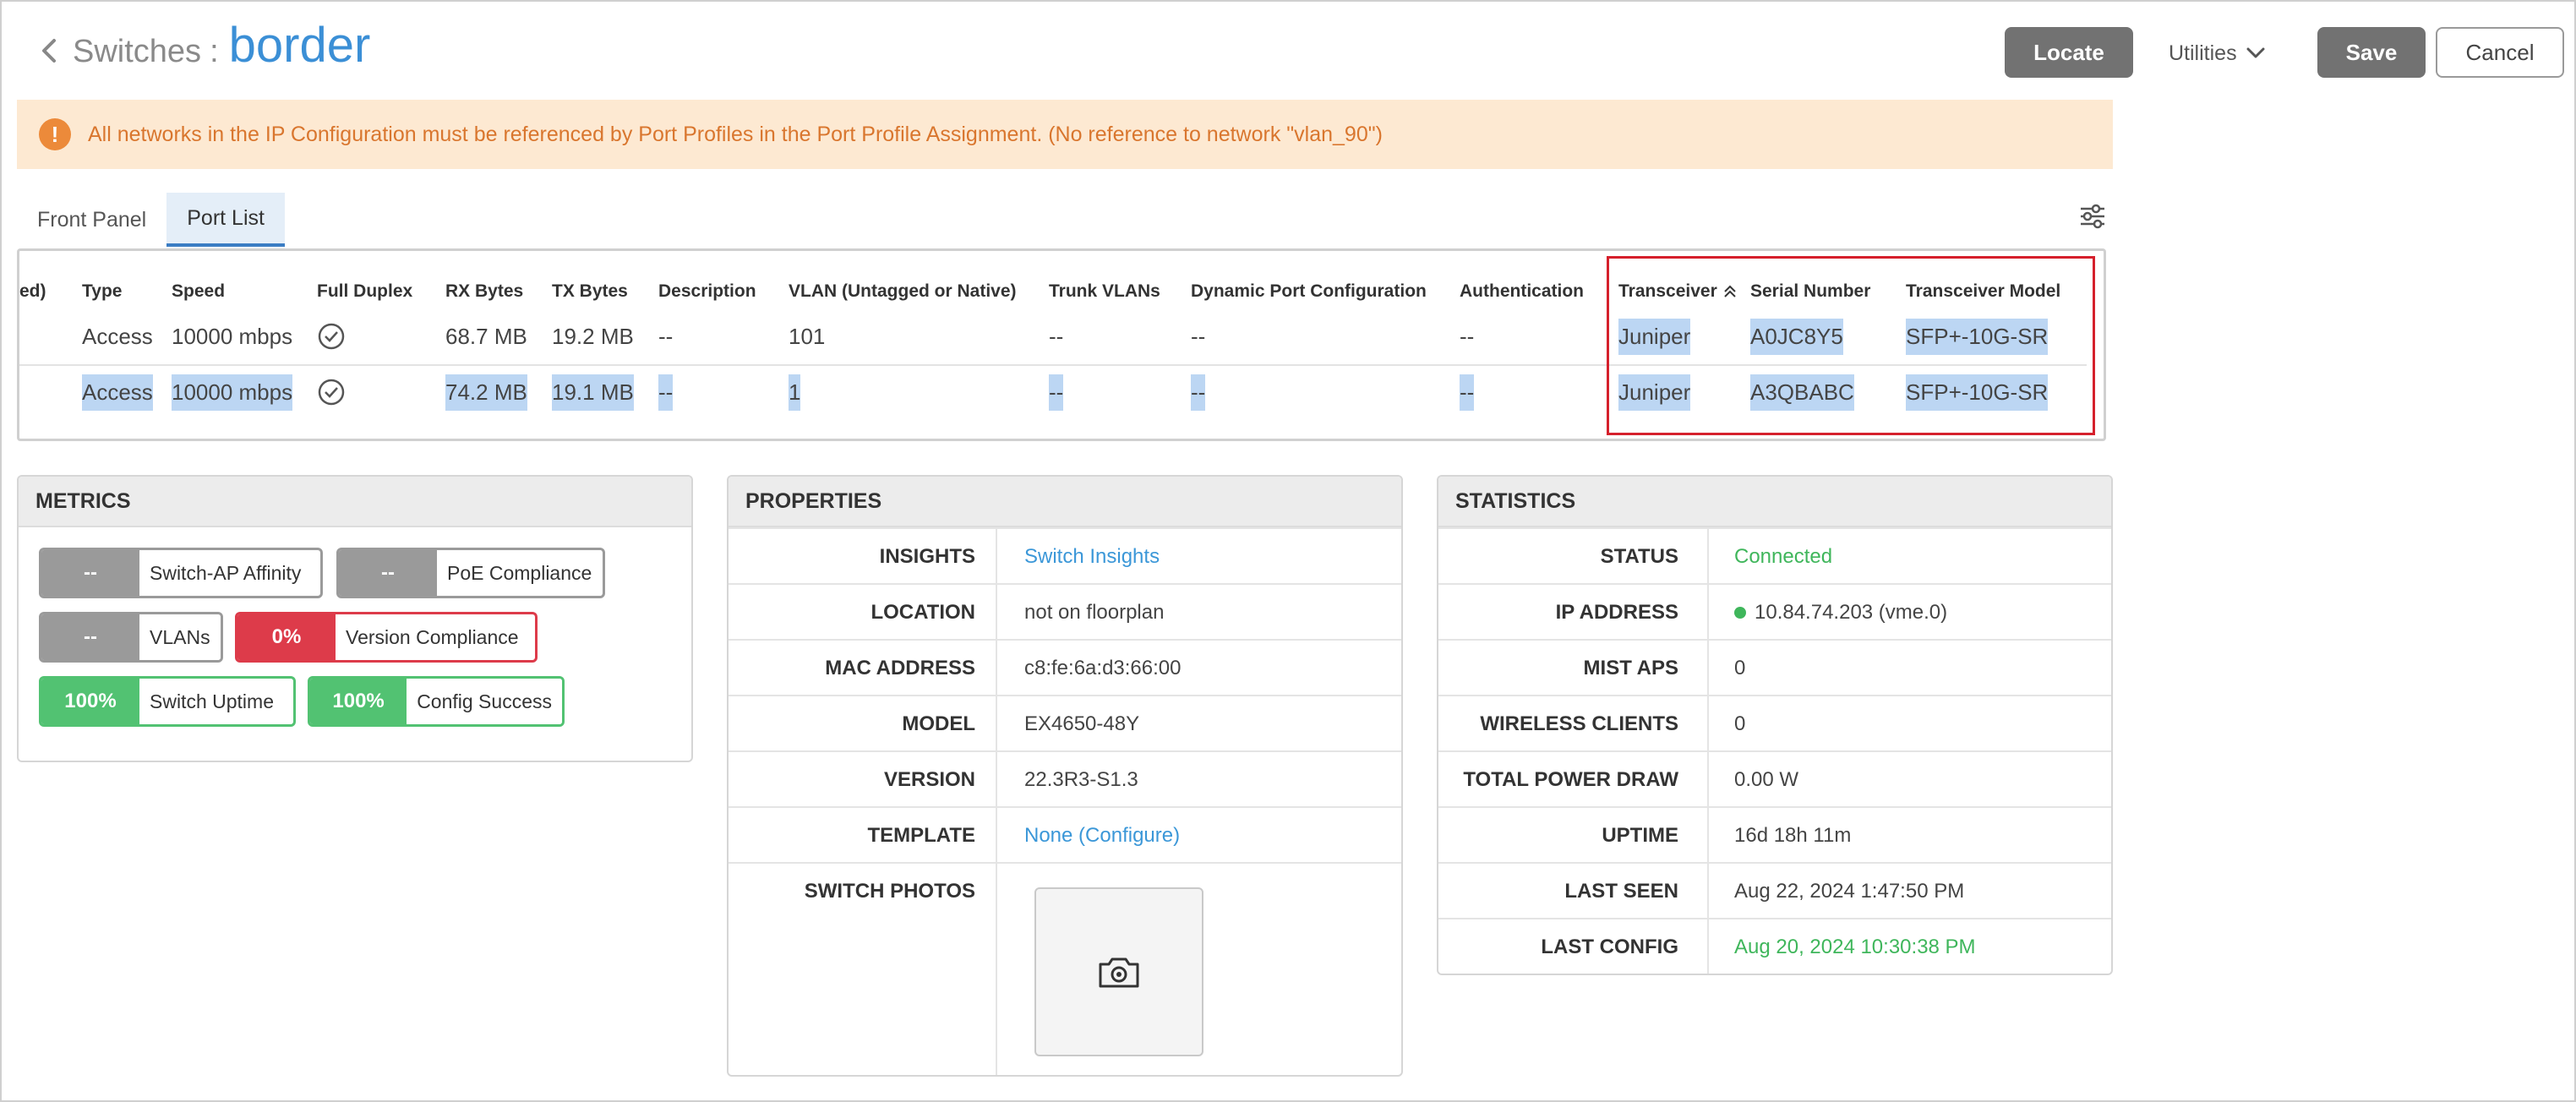  I want to click on cell-dynamic-port: --, so click(1198, 392).